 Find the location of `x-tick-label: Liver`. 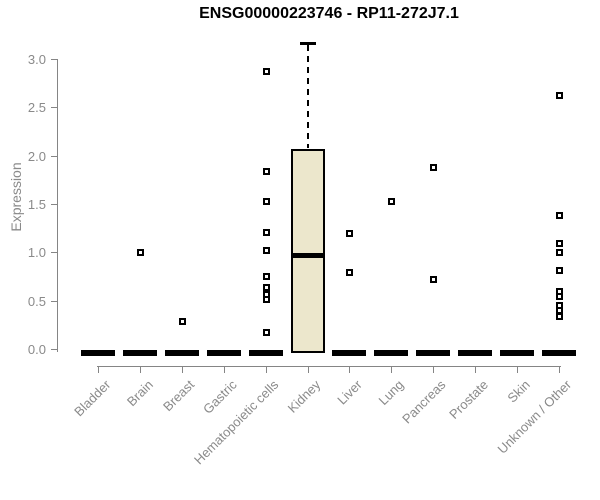

x-tick-label: Liver is located at coordinates (349, 392).